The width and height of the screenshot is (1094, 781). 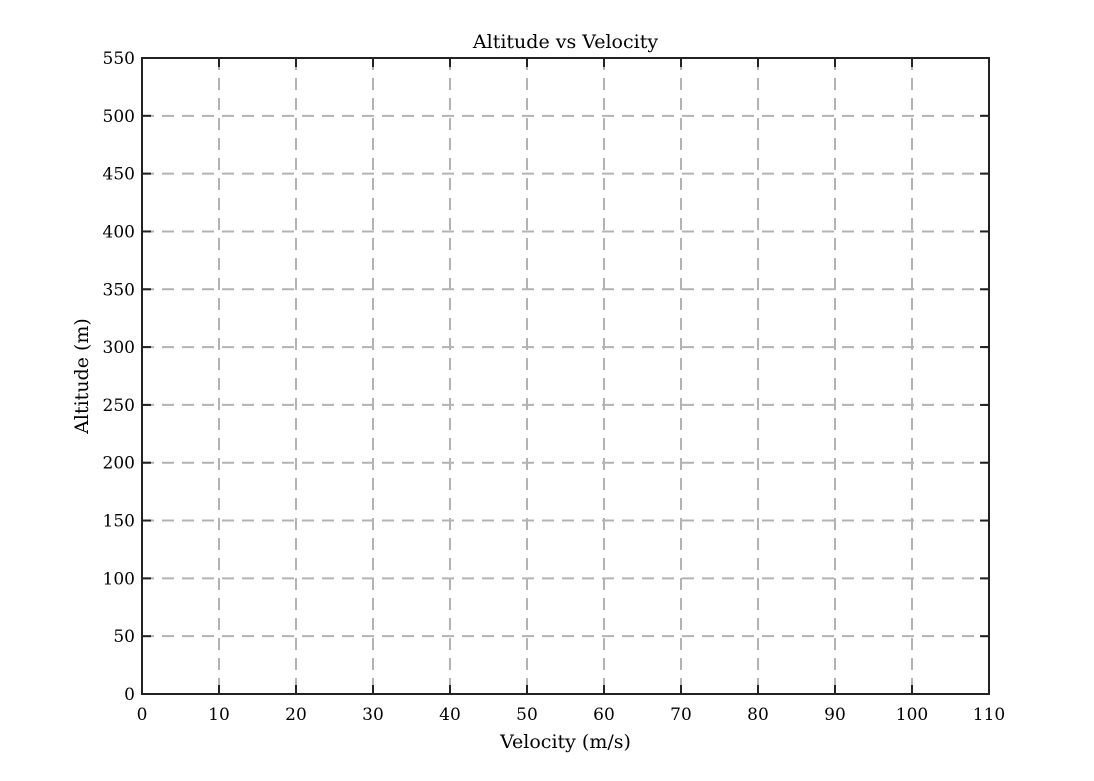 What do you see at coordinates (119, 59) in the screenshot?
I see `y-tick-label: 550` at bounding box center [119, 59].